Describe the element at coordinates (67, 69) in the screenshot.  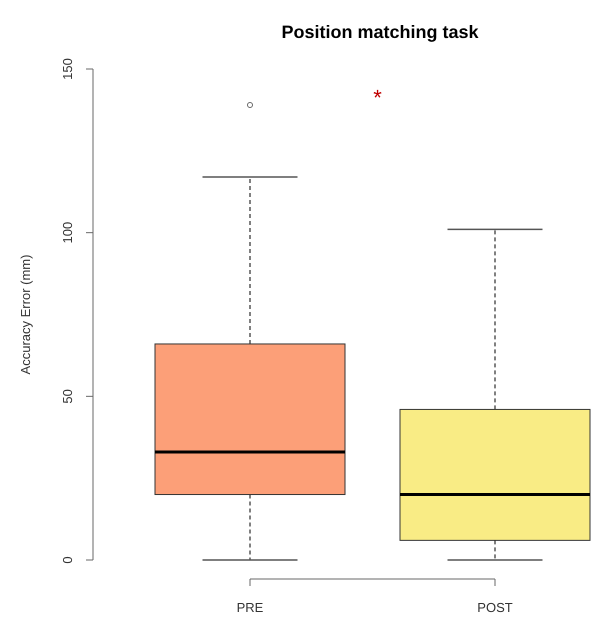
I see `y-tick-label: 150` at that location.